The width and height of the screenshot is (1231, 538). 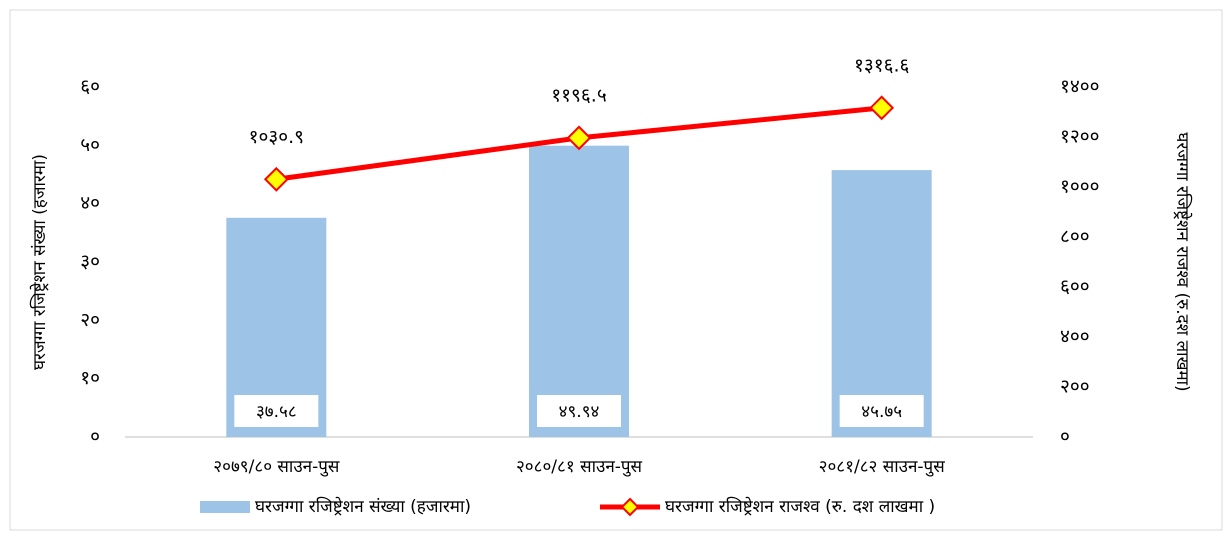 I want to click on y-tick-label: ६०, so click(x=90, y=87).